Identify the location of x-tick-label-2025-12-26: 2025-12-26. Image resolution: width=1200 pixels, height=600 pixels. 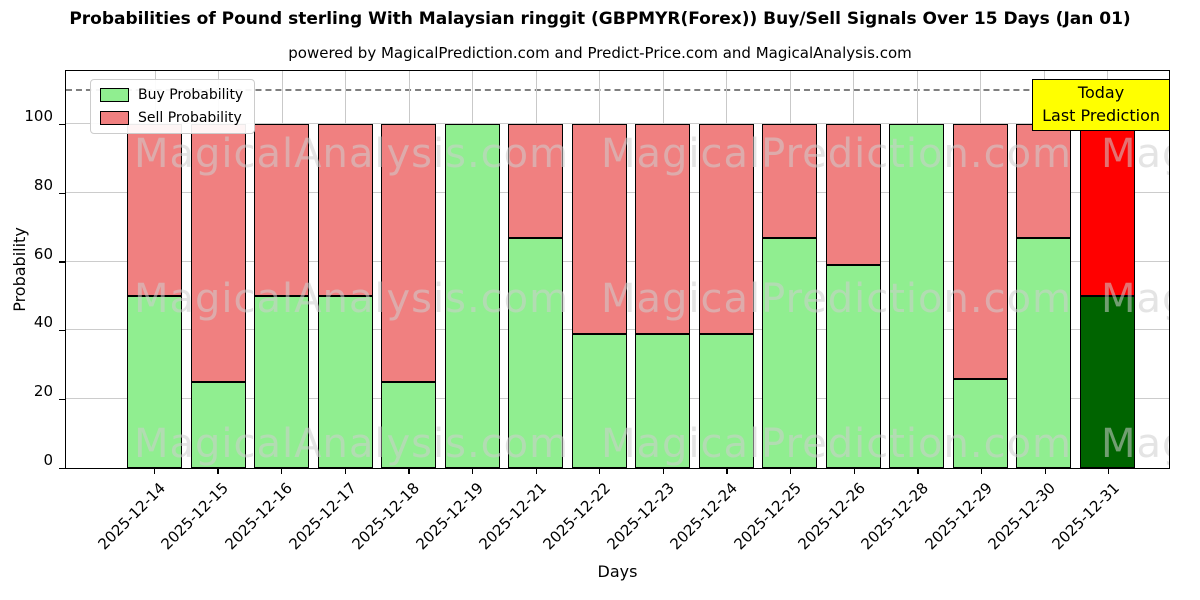
(831, 516).